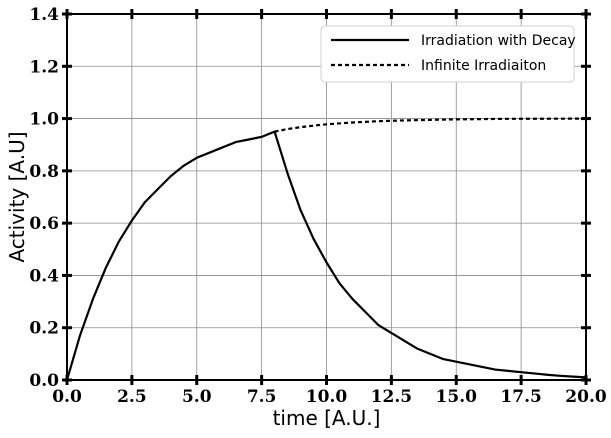 The image size is (611, 438). What do you see at coordinates (327, 418) in the screenshot?
I see `x-axis-label: time [A.U.]` at bounding box center [327, 418].